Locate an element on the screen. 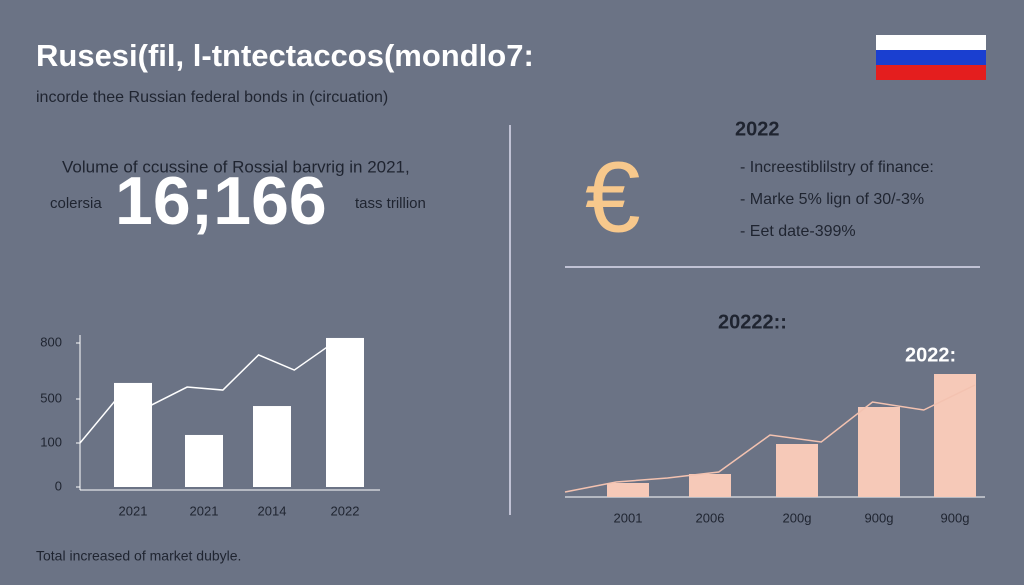 The image size is (1024, 585). flag is located at coordinates (931, 57).